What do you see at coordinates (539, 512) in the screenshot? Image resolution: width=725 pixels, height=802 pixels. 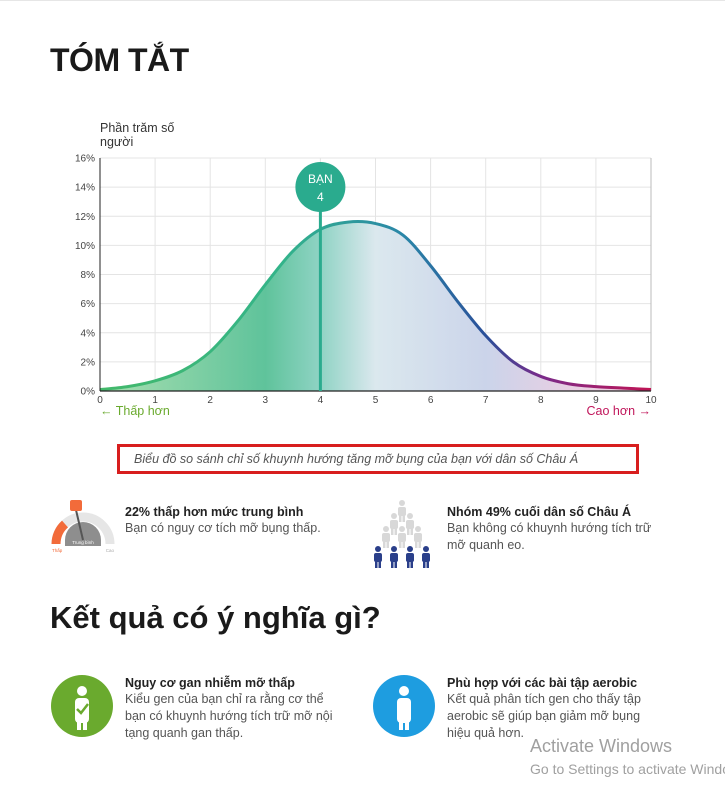 I see `population-stat-title: Nhóm 49% cuối dân số Châu Á` at bounding box center [539, 512].